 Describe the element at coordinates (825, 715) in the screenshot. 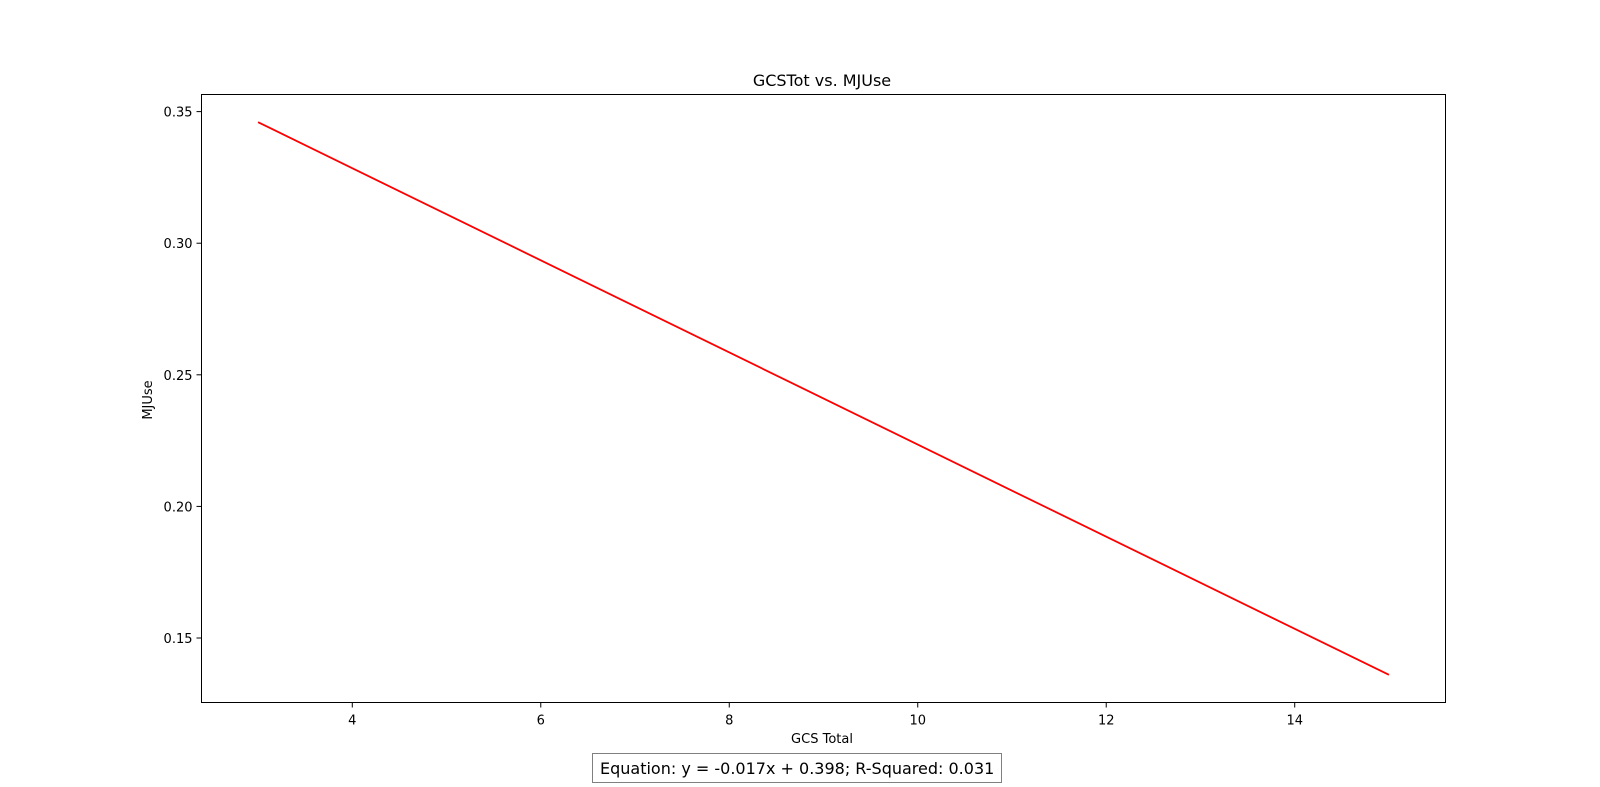

I see `x-axis: 4 6 8 10 12 14` at that location.